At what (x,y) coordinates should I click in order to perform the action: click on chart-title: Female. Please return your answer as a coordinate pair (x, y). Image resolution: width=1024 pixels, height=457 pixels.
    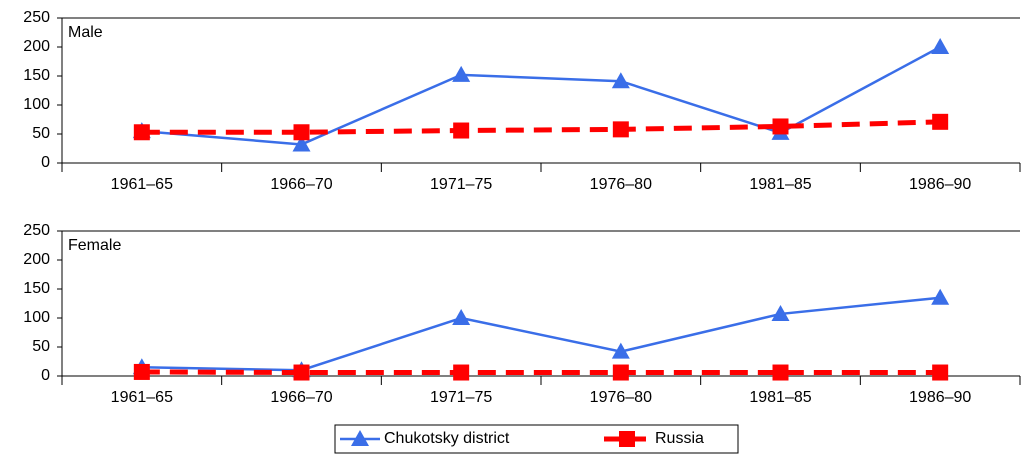
    Looking at the image, I should click on (94, 245).